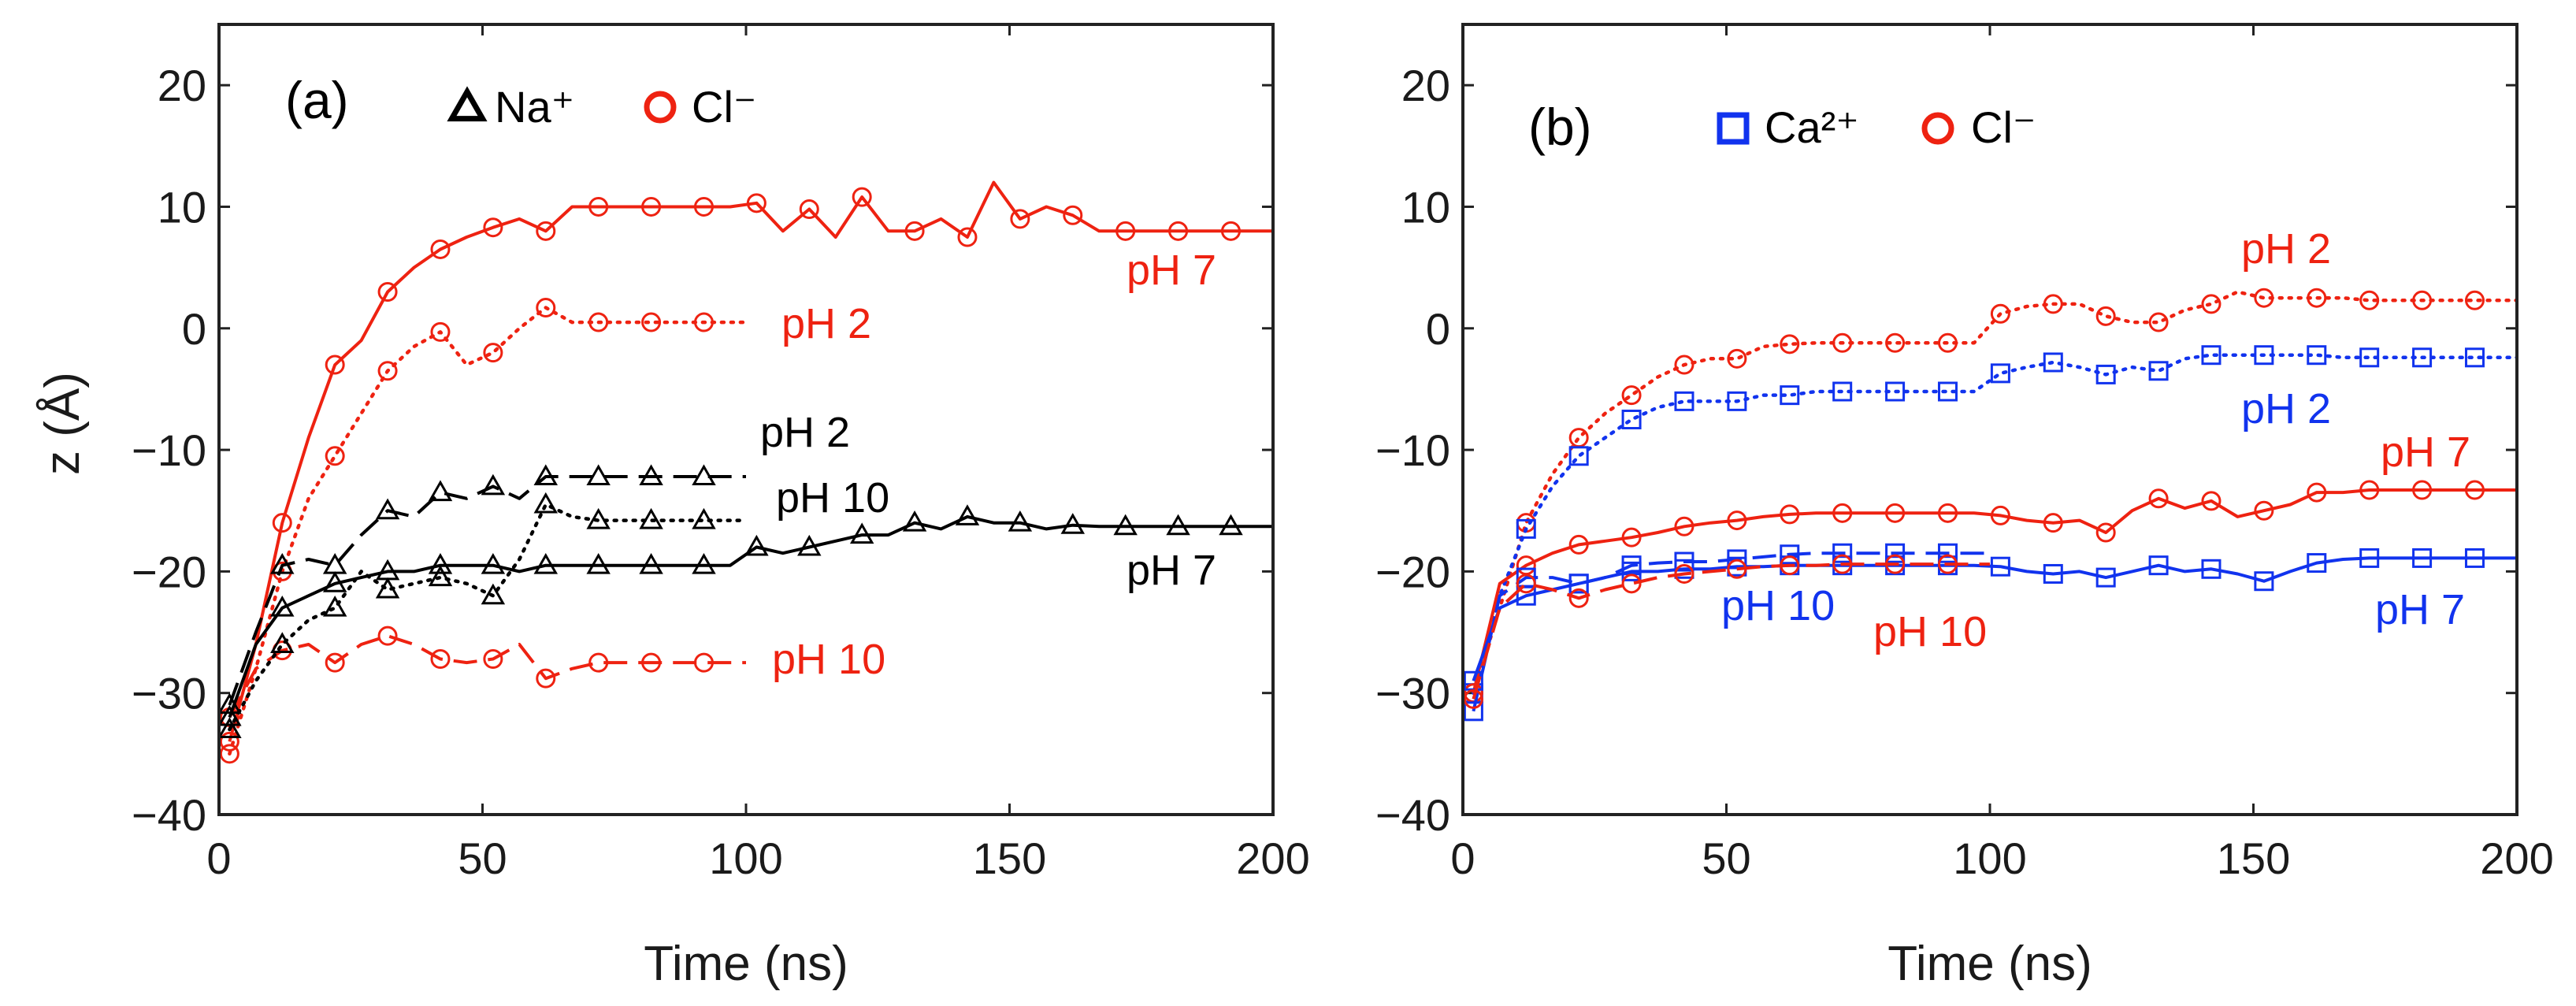 This screenshot has height=1006, width=2576. I want to click on y-tick-label: −20, so click(1412, 571).